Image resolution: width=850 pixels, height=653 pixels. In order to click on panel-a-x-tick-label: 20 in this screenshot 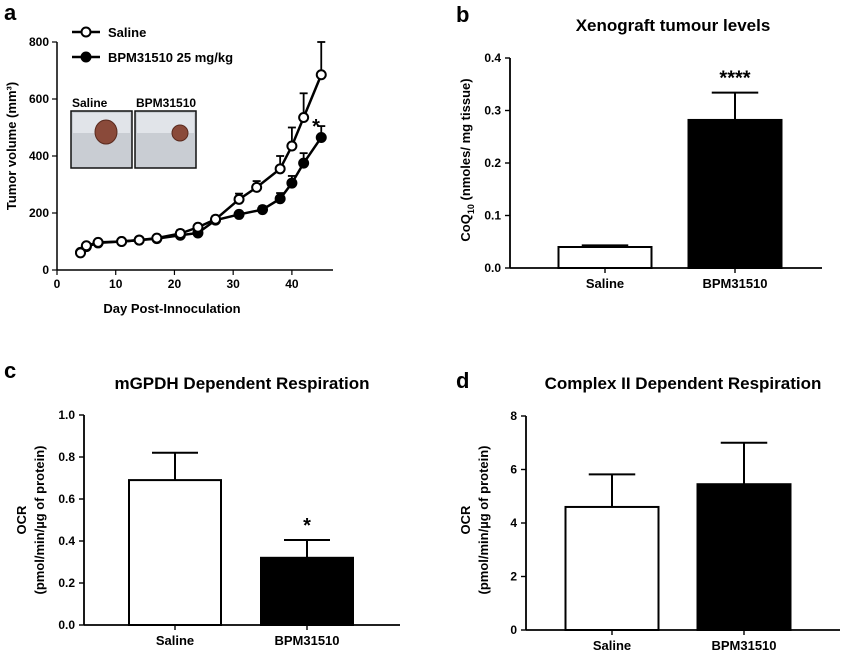, I will do `click(175, 284)`.